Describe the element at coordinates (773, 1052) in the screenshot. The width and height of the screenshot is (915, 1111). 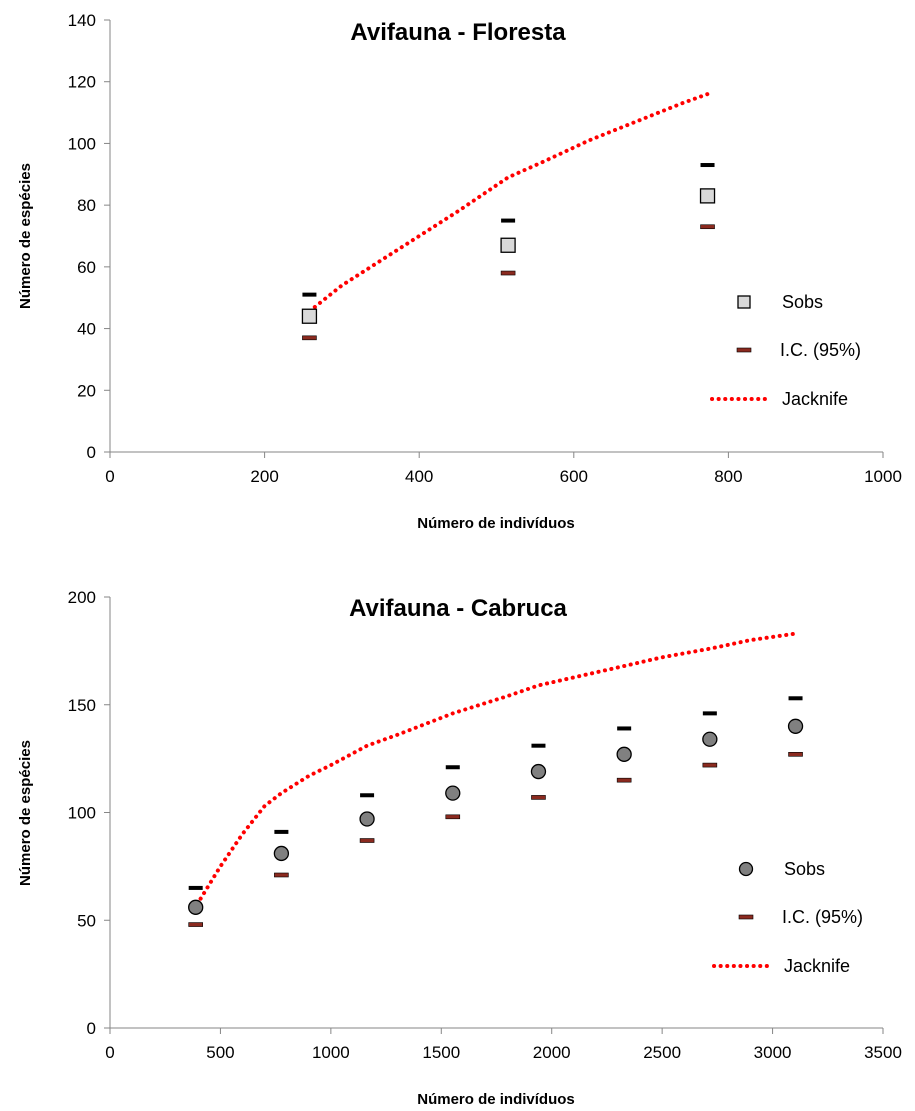
I see `x-tick-label: 3000` at that location.